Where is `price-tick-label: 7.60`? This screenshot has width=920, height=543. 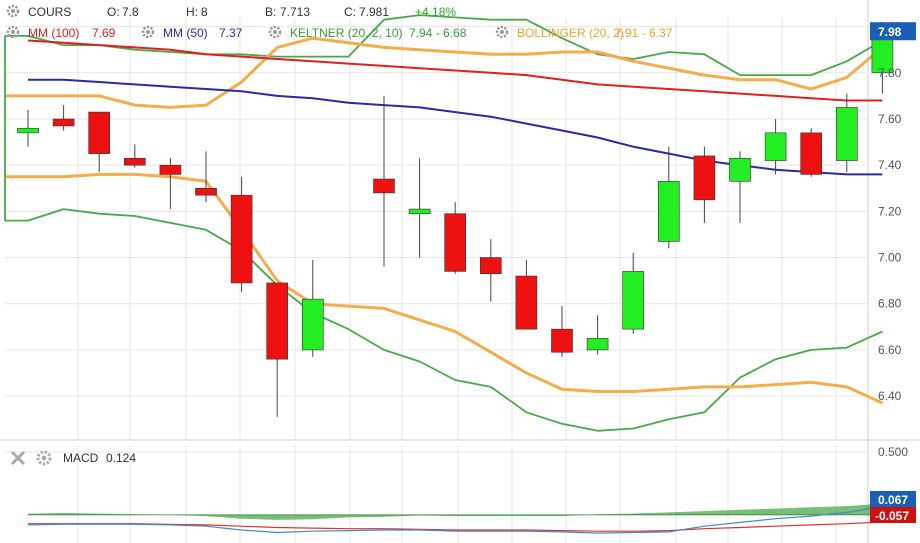 price-tick-label: 7.60 is located at coordinates (890, 119).